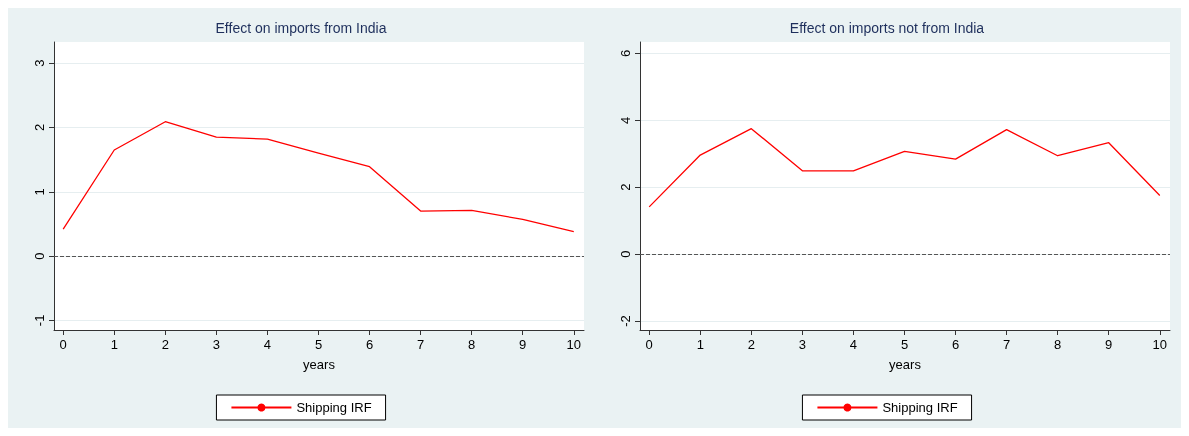  Describe the element at coordinates (39, 192) in the screenshot. I see `y-tick-label: 1` at that location.